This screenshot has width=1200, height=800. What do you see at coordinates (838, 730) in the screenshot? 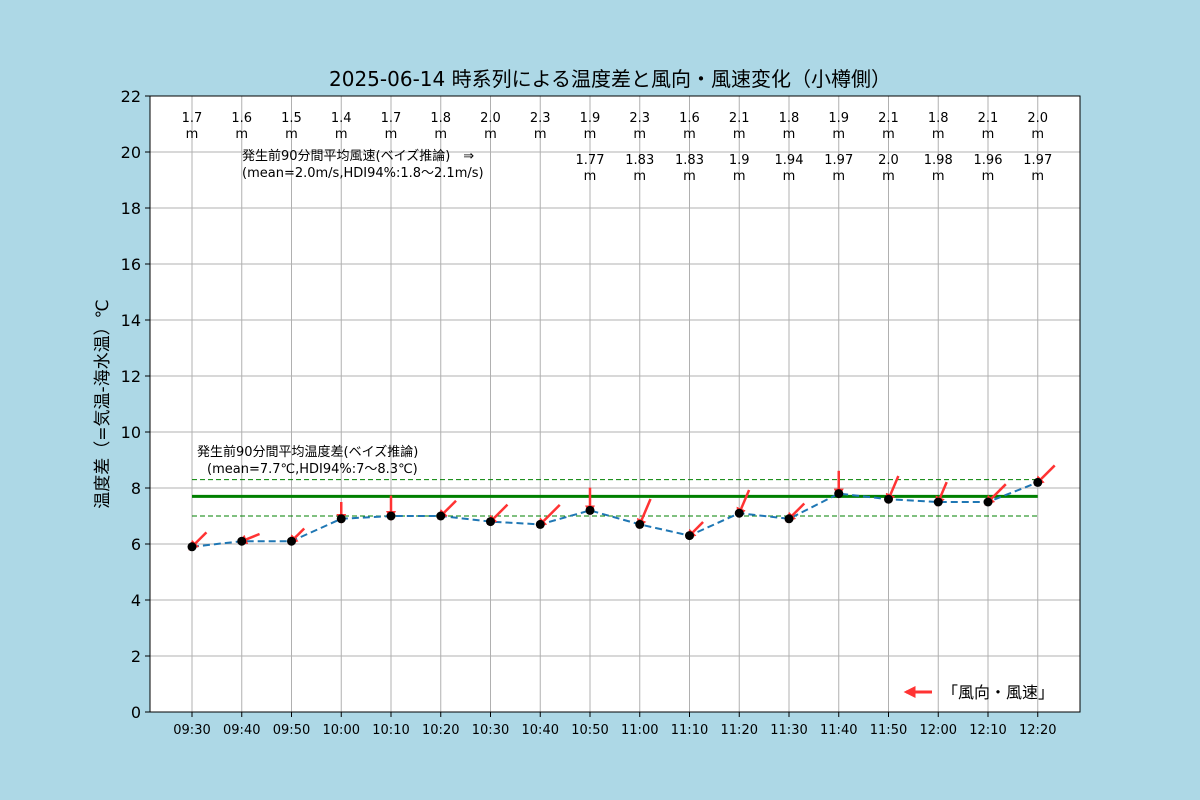
I see `x-tick-label: 11:40` at bounding box center [838, 730].